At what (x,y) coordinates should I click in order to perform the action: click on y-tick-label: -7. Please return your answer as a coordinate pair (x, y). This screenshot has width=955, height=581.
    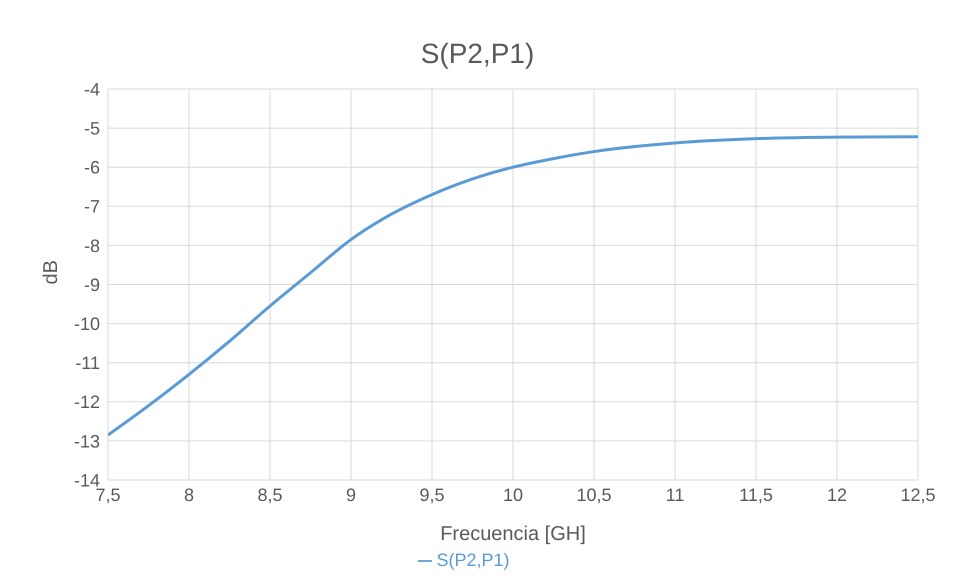
    Looking at the image, I should click on (92, 206).